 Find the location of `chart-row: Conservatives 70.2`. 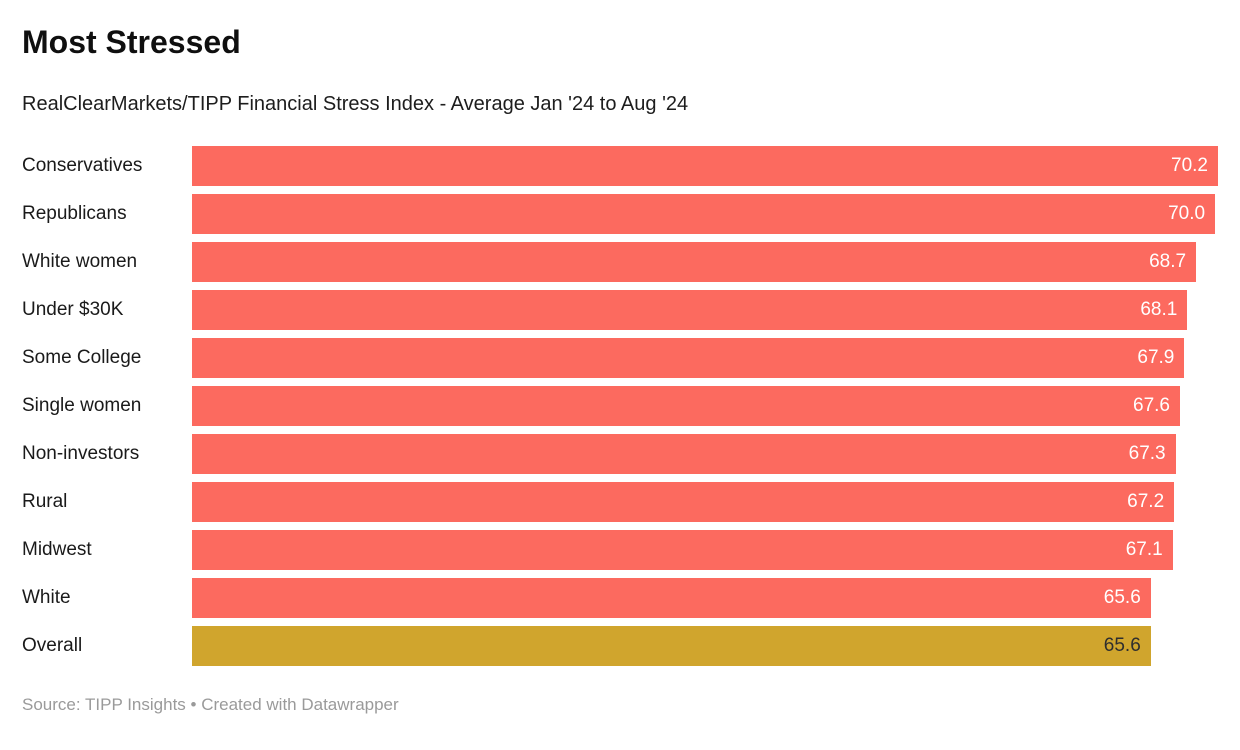

chart-row: Conservatives 70.2 is located at coordinates (620, 166).